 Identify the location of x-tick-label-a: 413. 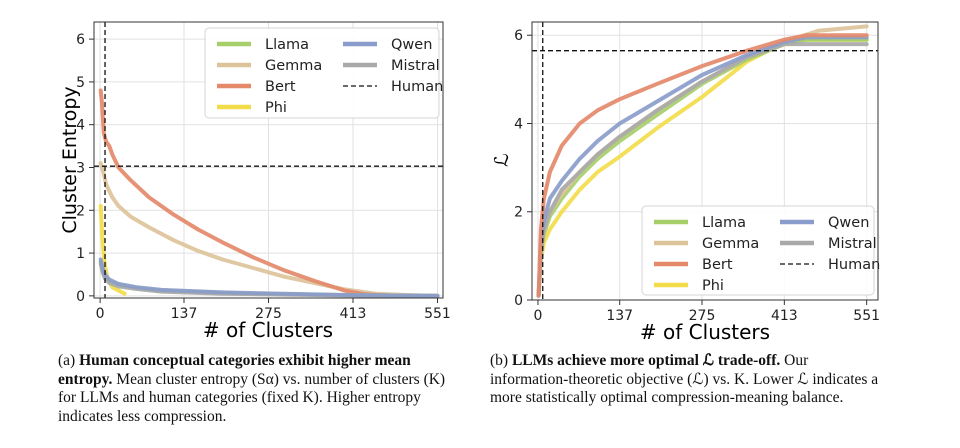
(353, 314).